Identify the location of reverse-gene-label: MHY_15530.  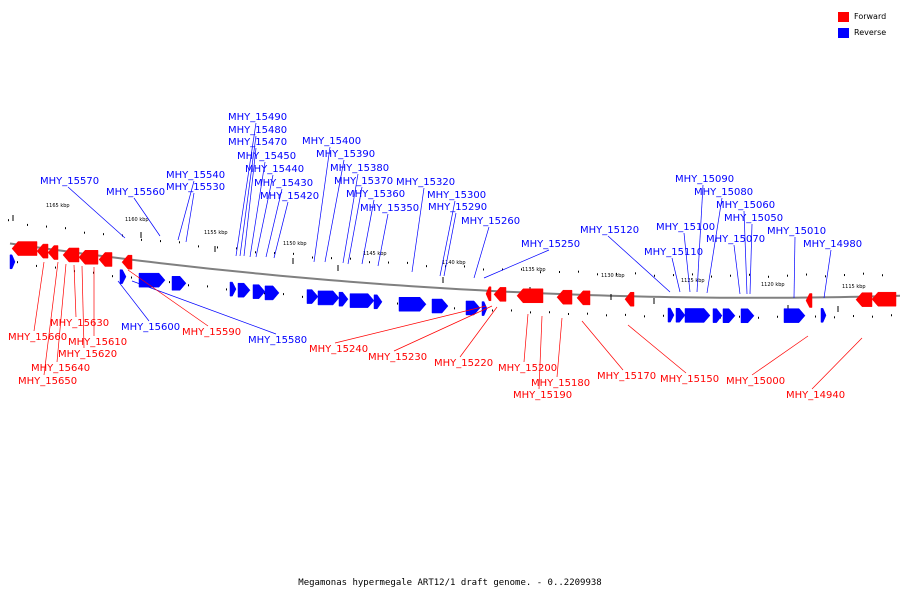
(195, 187).